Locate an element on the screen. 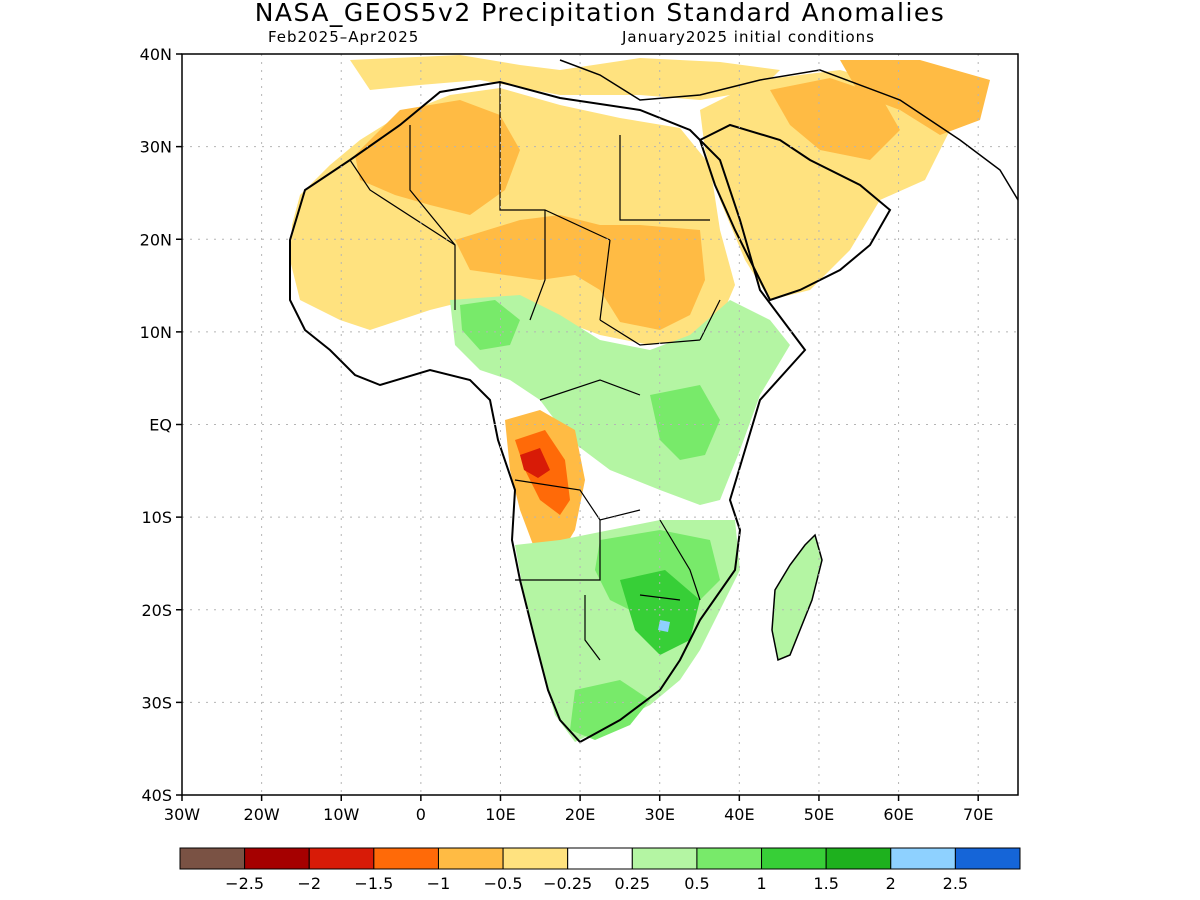 This screenshot has width=1200, height=900. limpopo-wet-extreme is located at coordinates (664, 626).